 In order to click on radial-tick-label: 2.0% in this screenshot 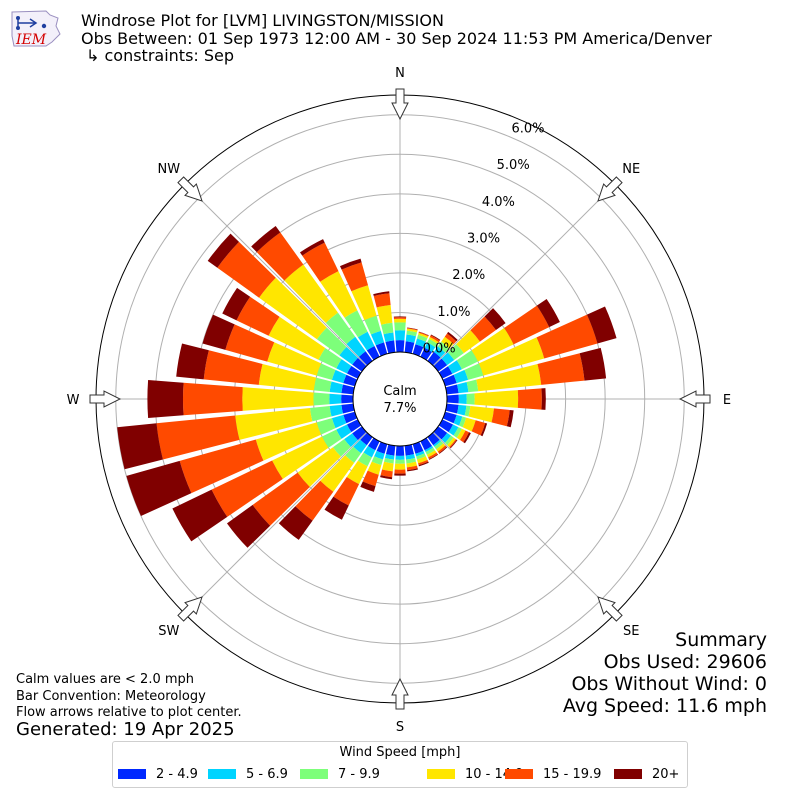, I will do `click(468, 275)`.